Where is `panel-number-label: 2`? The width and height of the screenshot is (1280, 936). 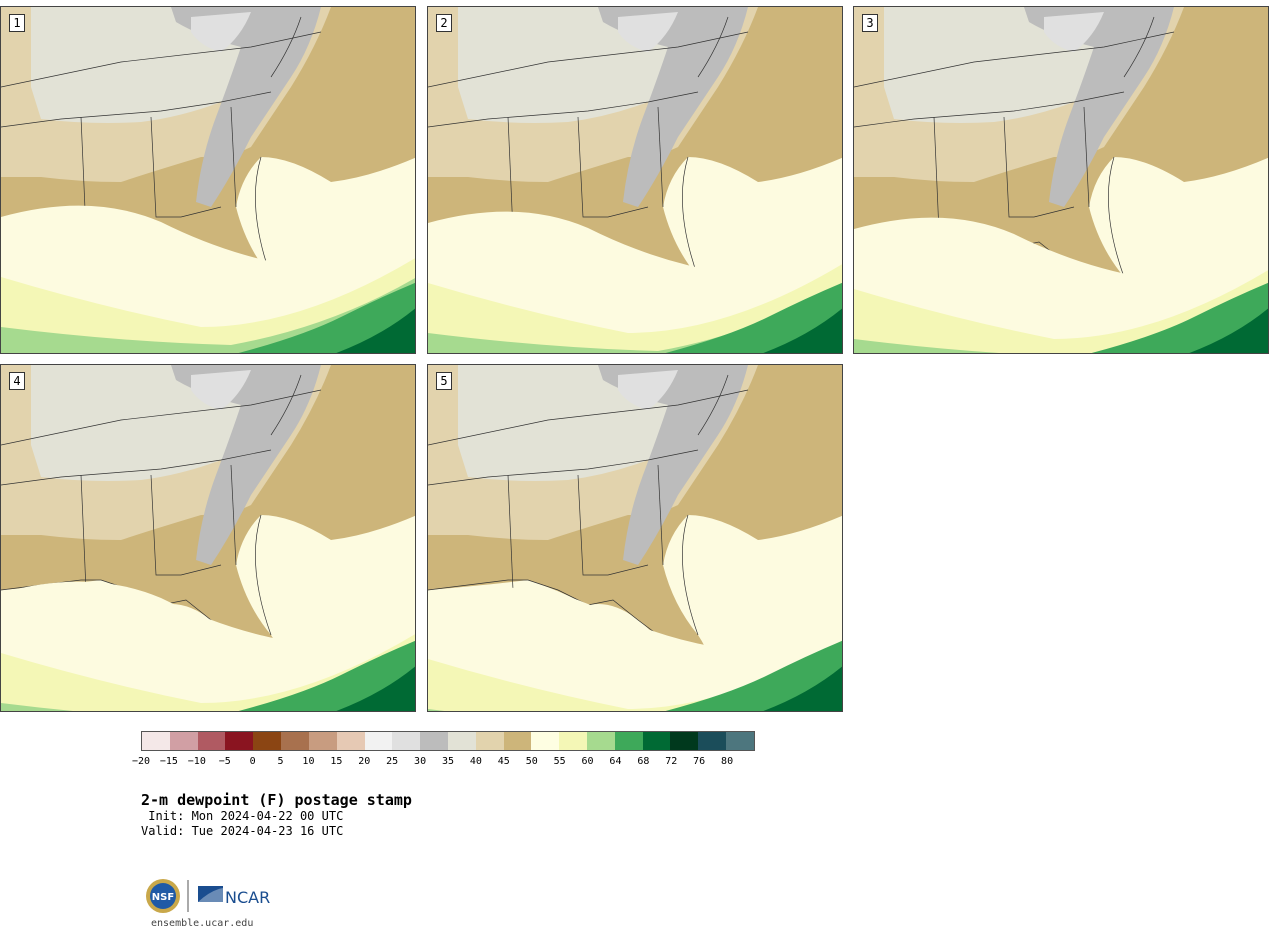
panel-number-label: 2 is located at coordinates (444, 23).